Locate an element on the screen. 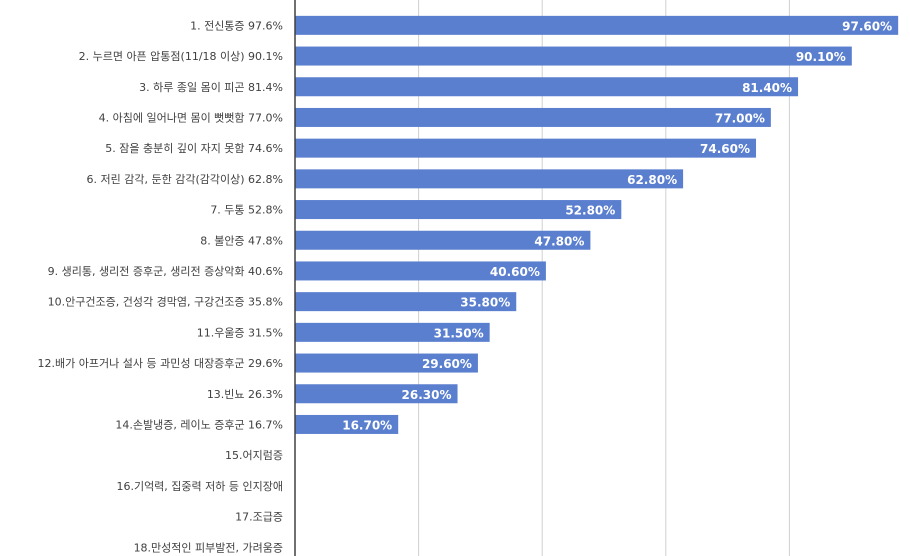  category-label: 16.기억력, 집중력 저하 등 인지장애 is located at coordinates (199, 486).